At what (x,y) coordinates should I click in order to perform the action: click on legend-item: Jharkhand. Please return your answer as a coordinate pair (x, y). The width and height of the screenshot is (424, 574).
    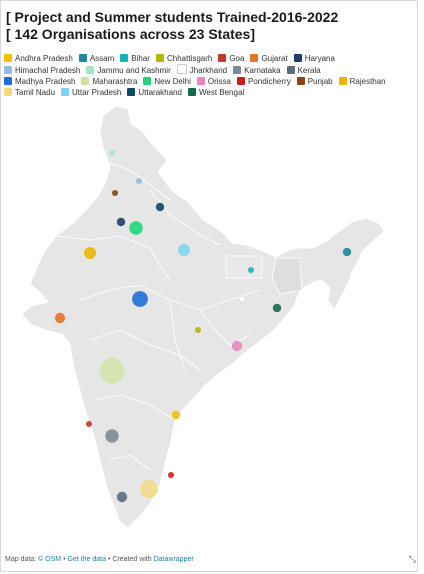
    Looking at the image, I should click on (202, 70).